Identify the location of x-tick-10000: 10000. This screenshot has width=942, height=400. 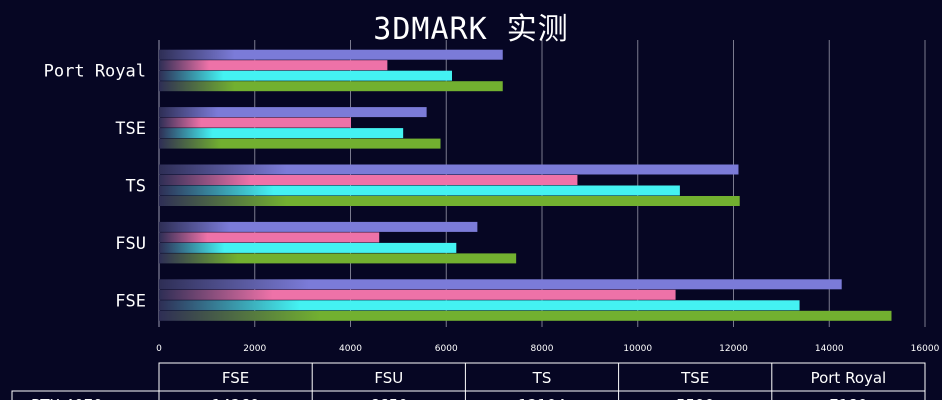
(637, 349).